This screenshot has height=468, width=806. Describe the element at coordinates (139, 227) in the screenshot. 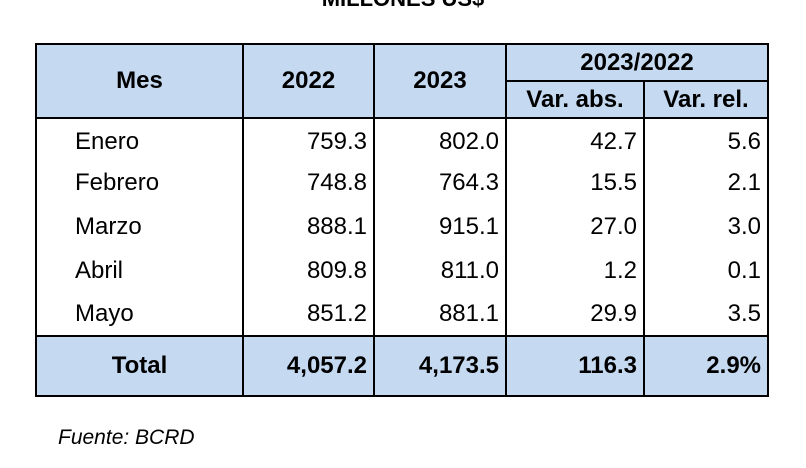

I see `cell: Marzo` at that location.